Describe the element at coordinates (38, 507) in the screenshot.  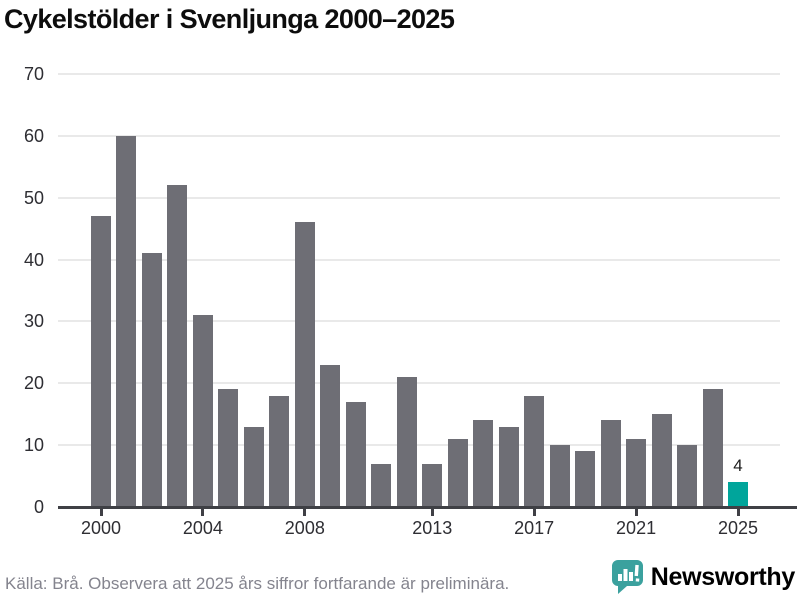
I see `y-axis-label-0: 0` at that location.